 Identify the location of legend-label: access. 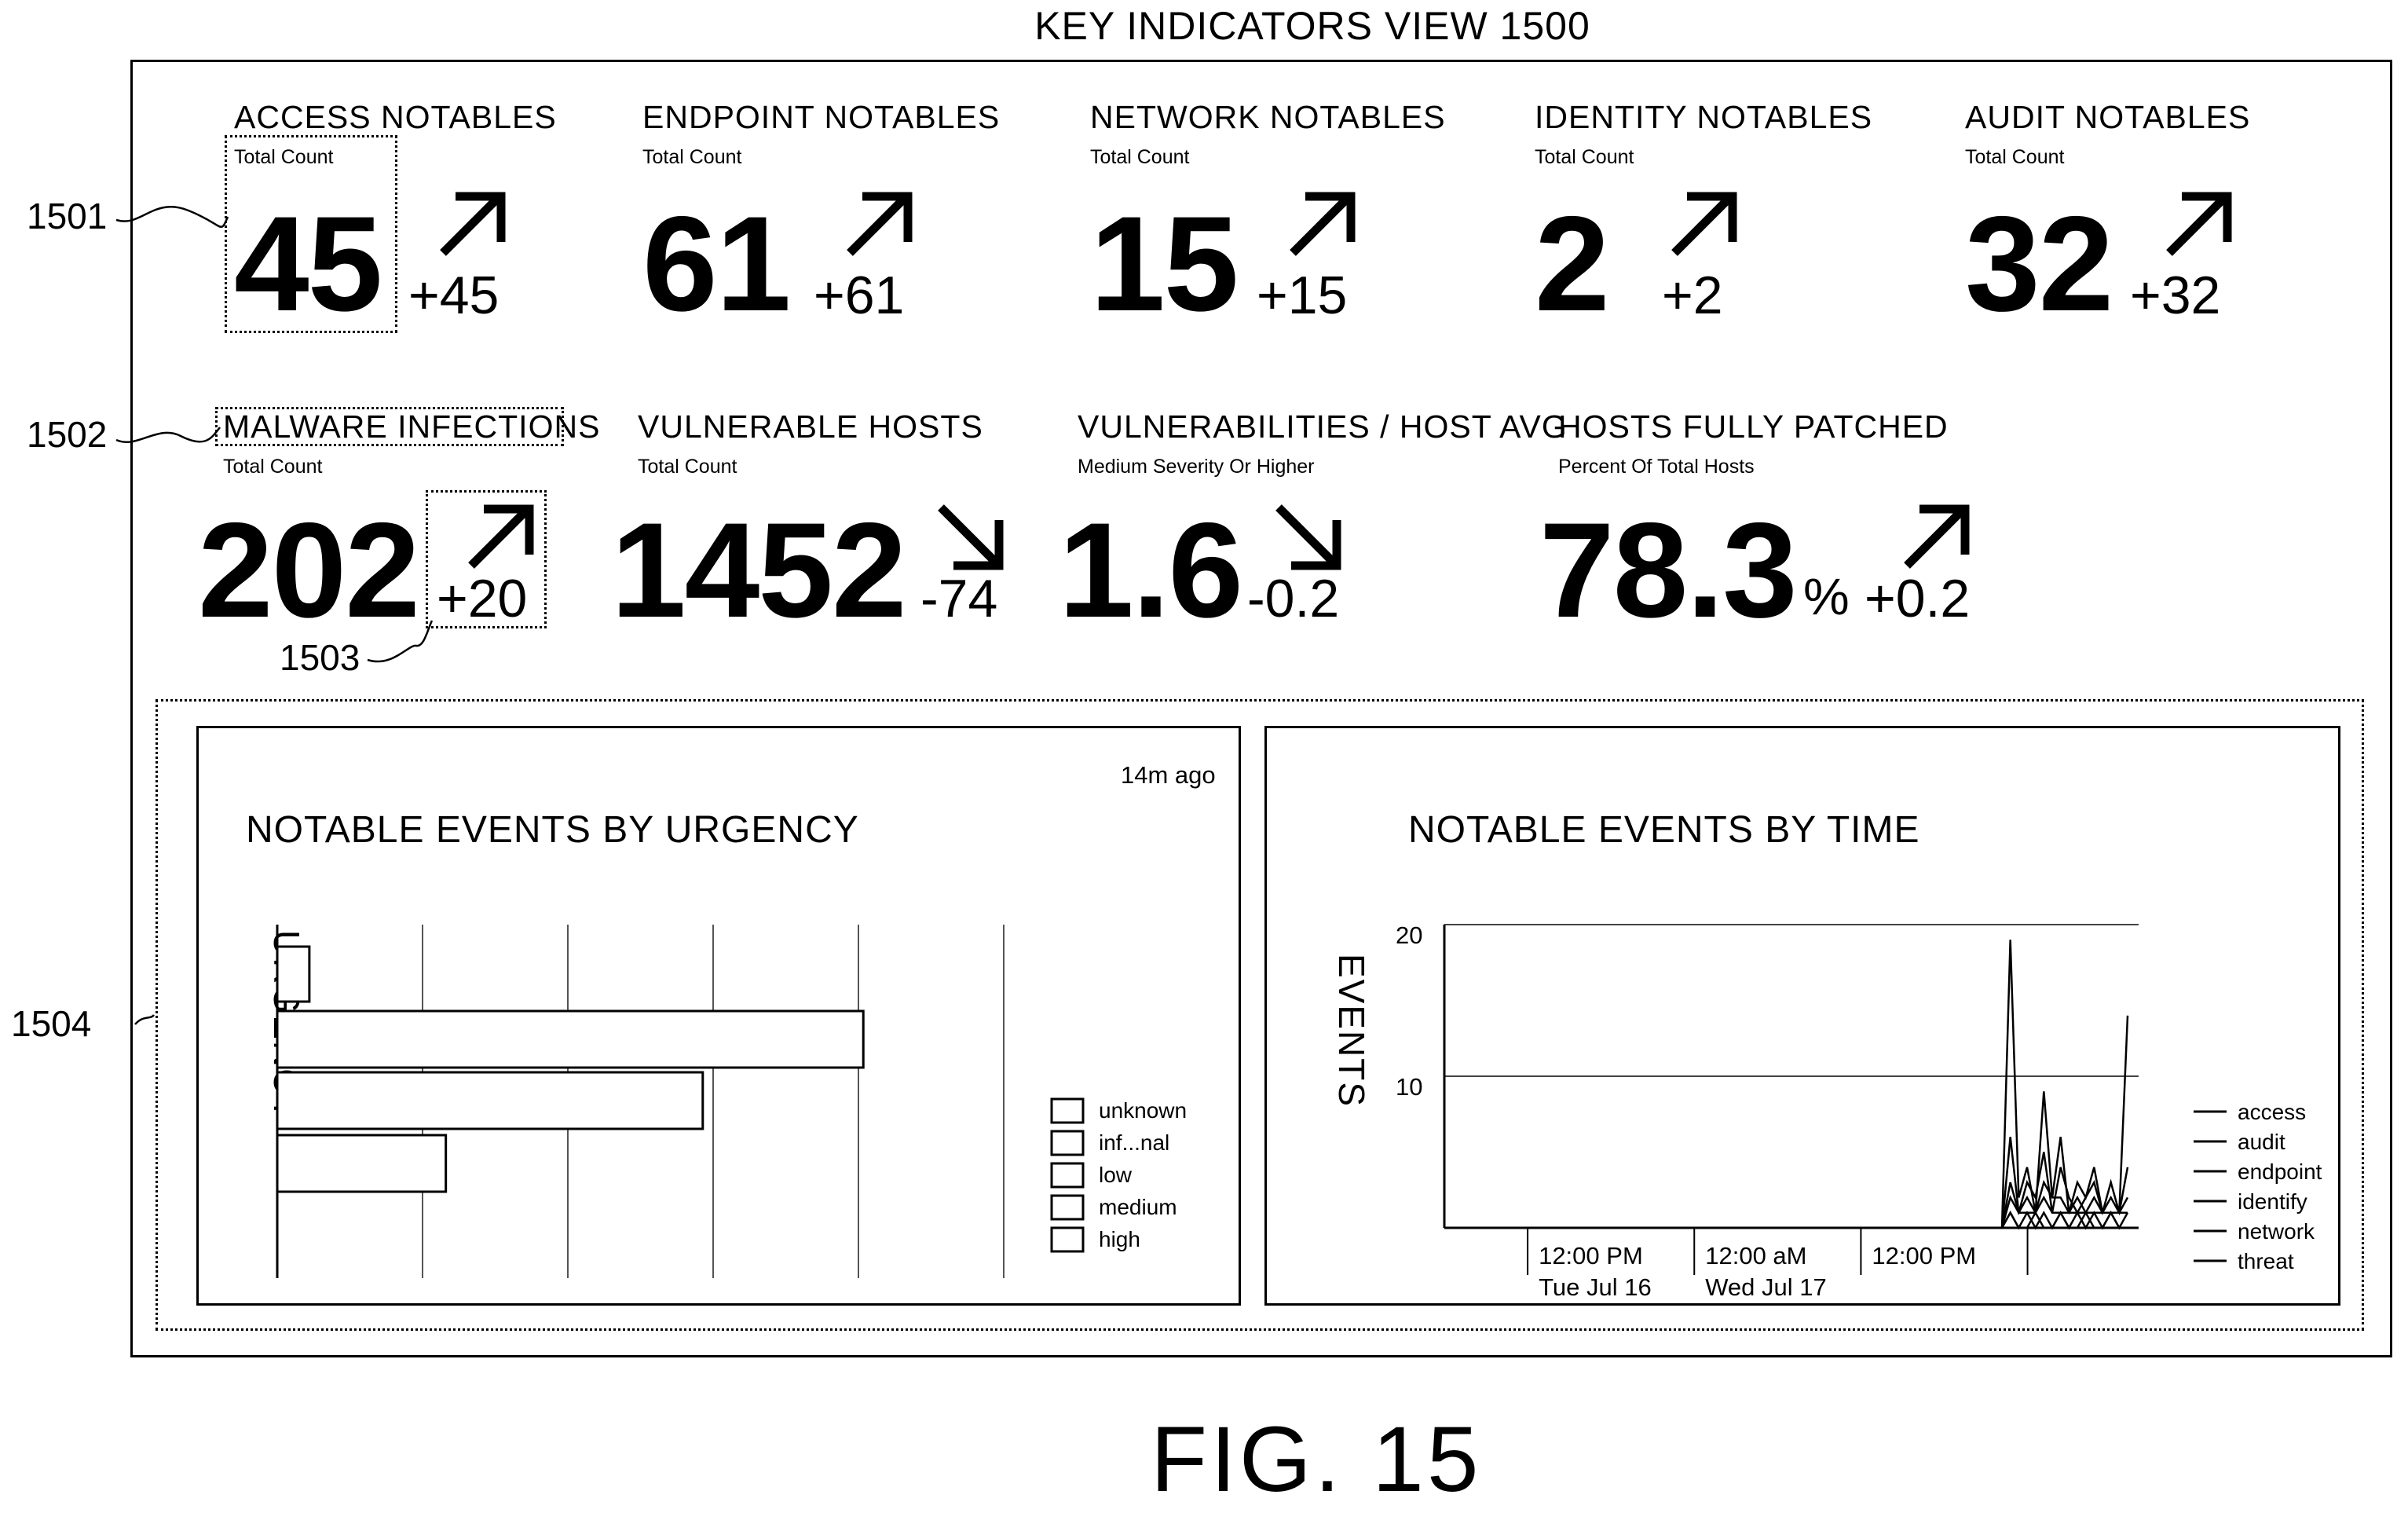
(2272, 1112).